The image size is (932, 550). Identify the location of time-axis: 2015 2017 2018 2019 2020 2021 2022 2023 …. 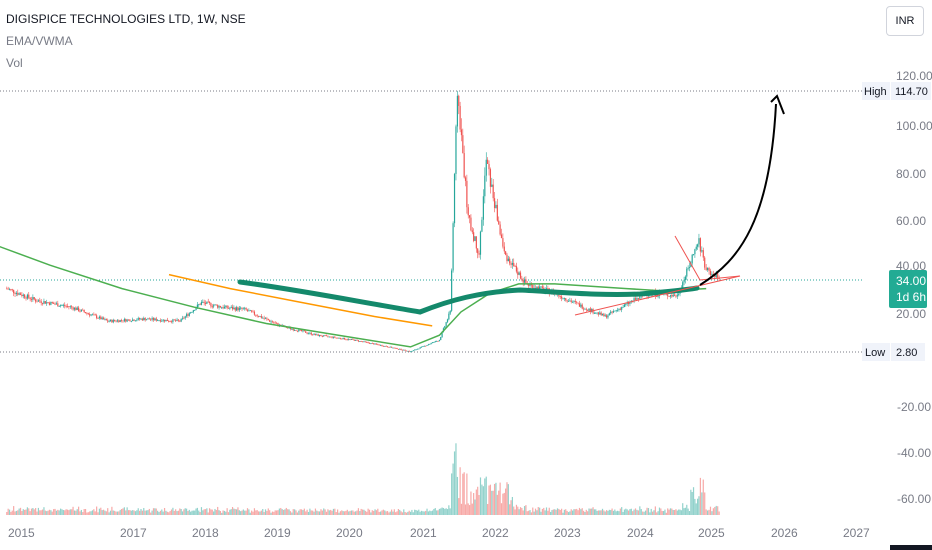
(439, 533).